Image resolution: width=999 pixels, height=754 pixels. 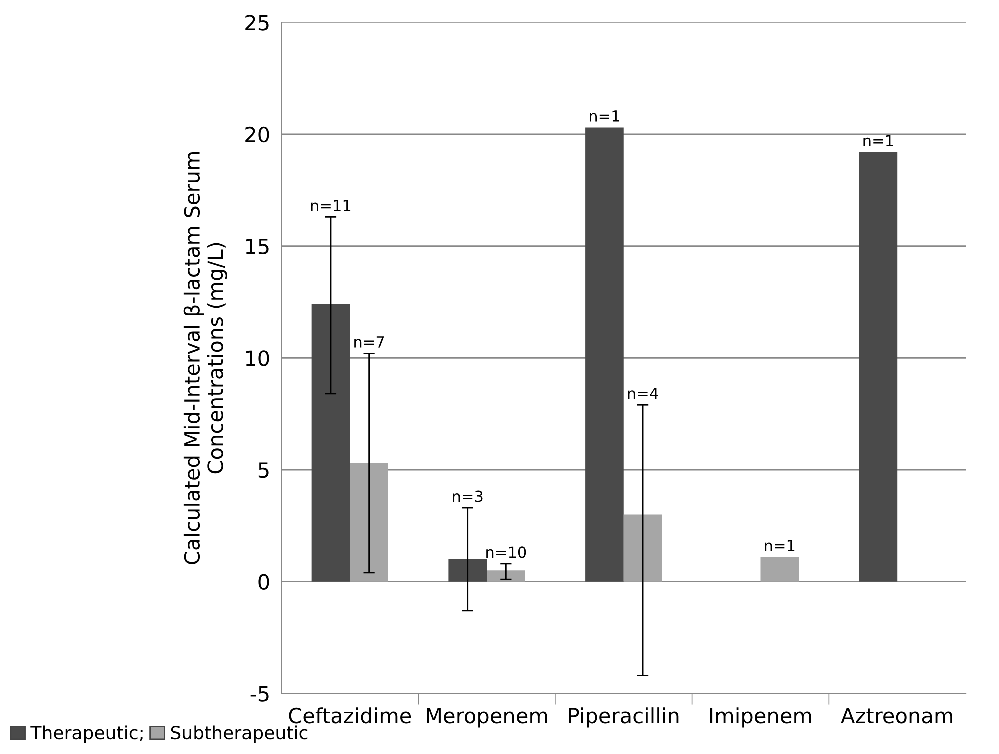 What do you see at coordinates (506, 552) in the screenshot?
I see `annotation: n=10` at bounding box center [506, 552].